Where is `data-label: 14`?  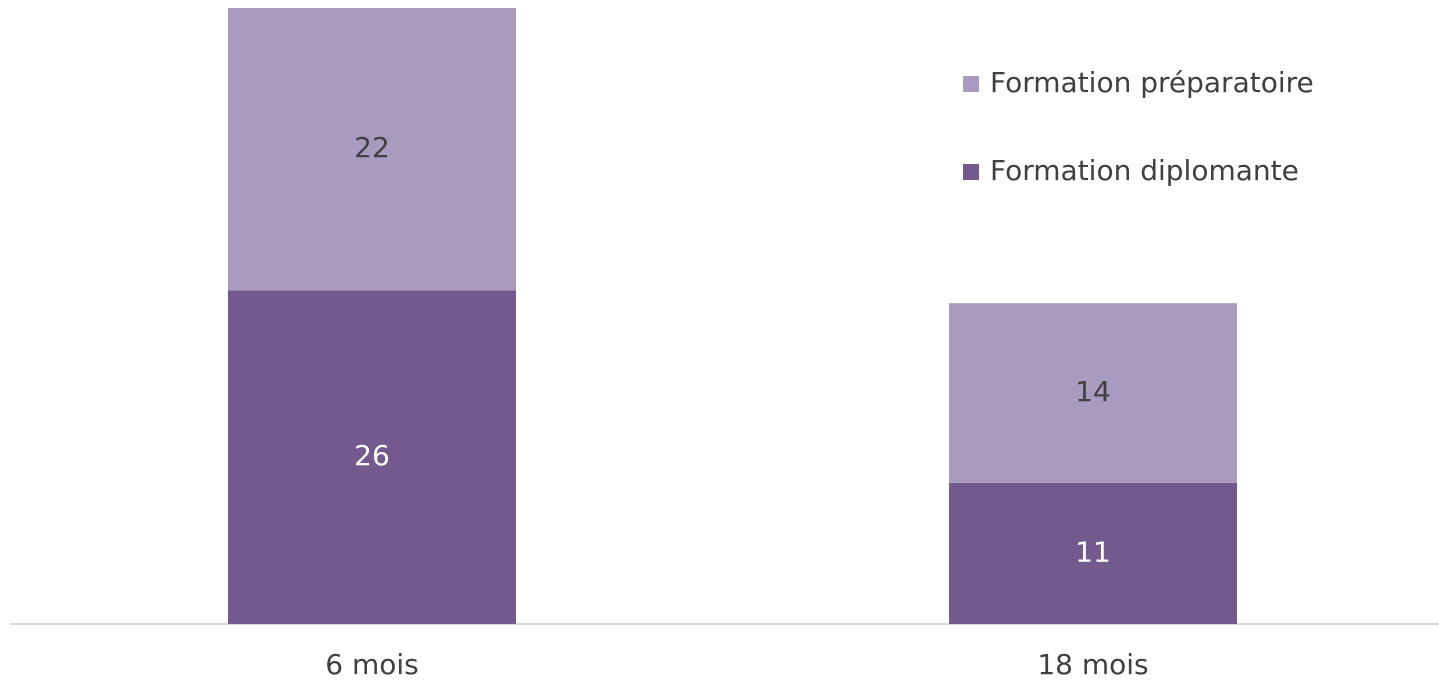
data-label: 14 is located at coordinates (1093, 391).